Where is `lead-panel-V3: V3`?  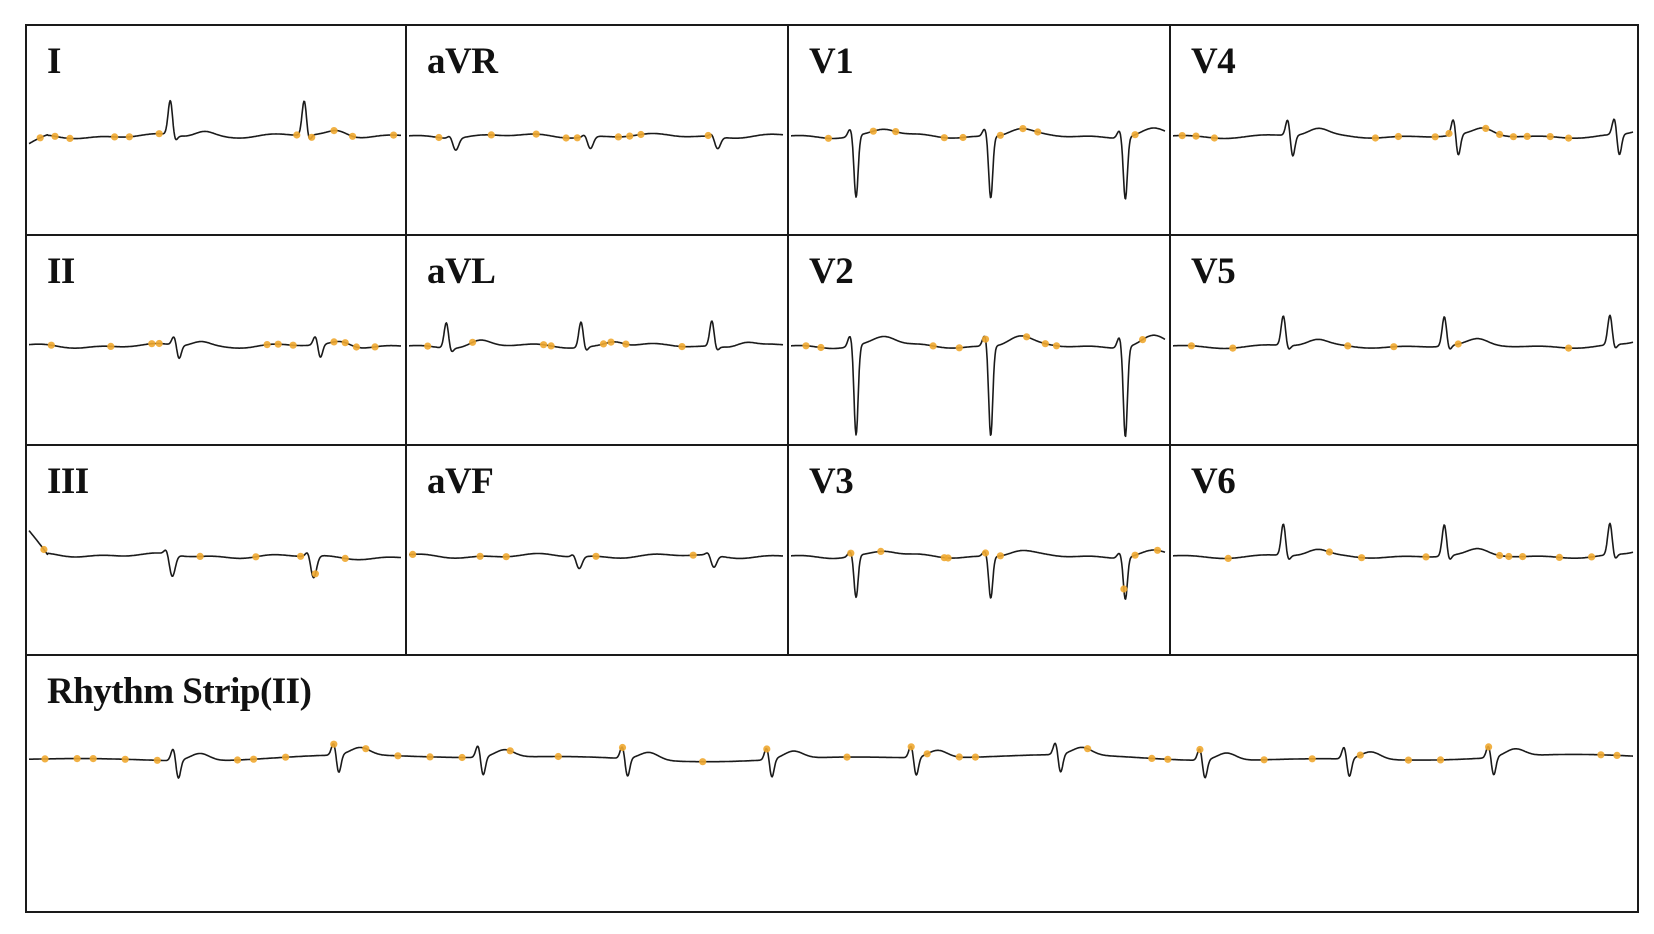
lead-panel-V3: V3 is located at coordinates (979, 550).